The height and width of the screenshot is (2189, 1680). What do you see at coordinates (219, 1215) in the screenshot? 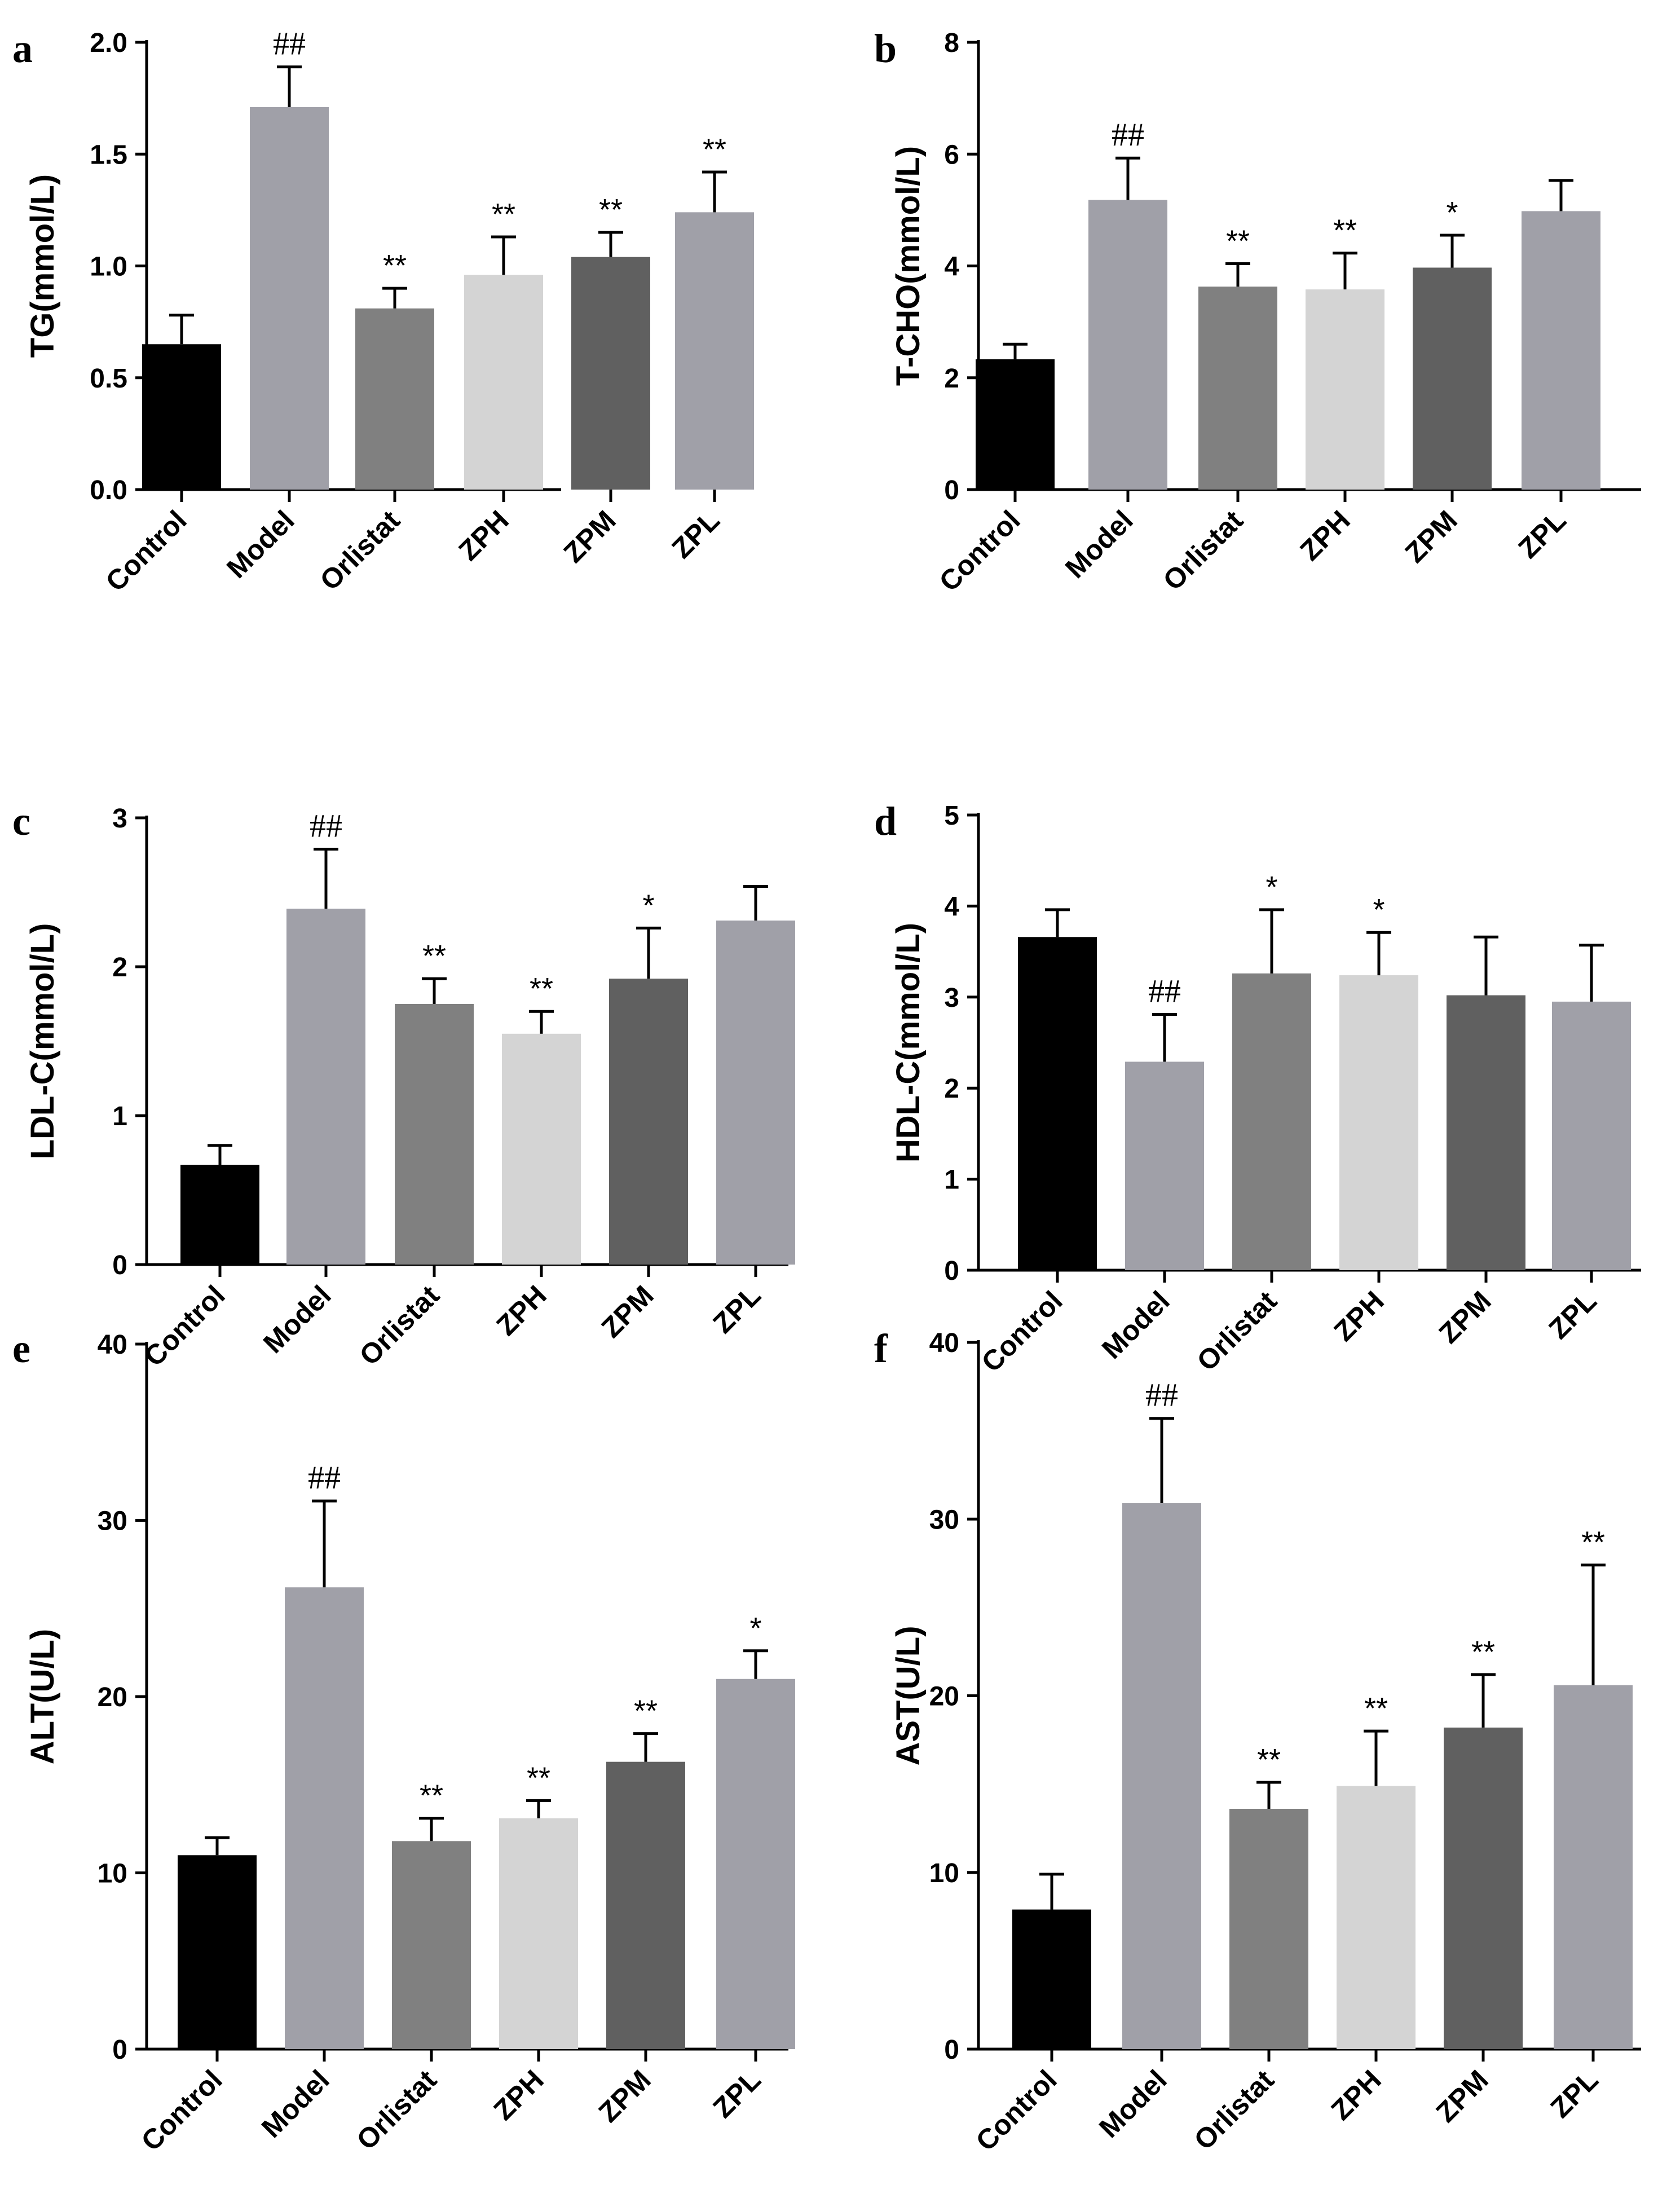
I see `bar-c-control` at bounding box center [219, 1215].